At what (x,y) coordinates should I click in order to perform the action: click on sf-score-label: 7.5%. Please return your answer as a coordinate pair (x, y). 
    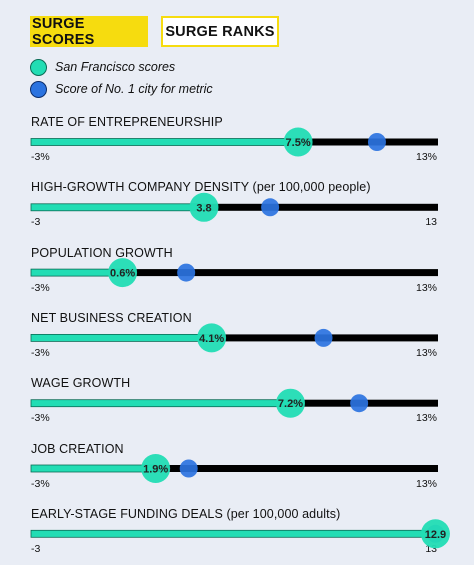
    Looking at the image, I should click on (298, 143).